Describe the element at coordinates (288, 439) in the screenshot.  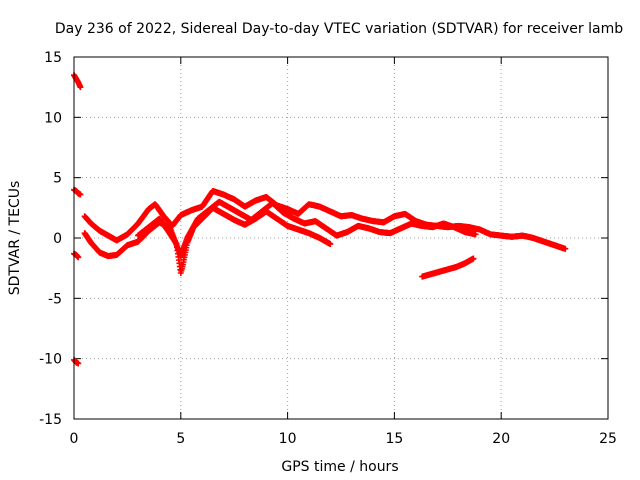
I see `x-tick-label: 10` at that location.